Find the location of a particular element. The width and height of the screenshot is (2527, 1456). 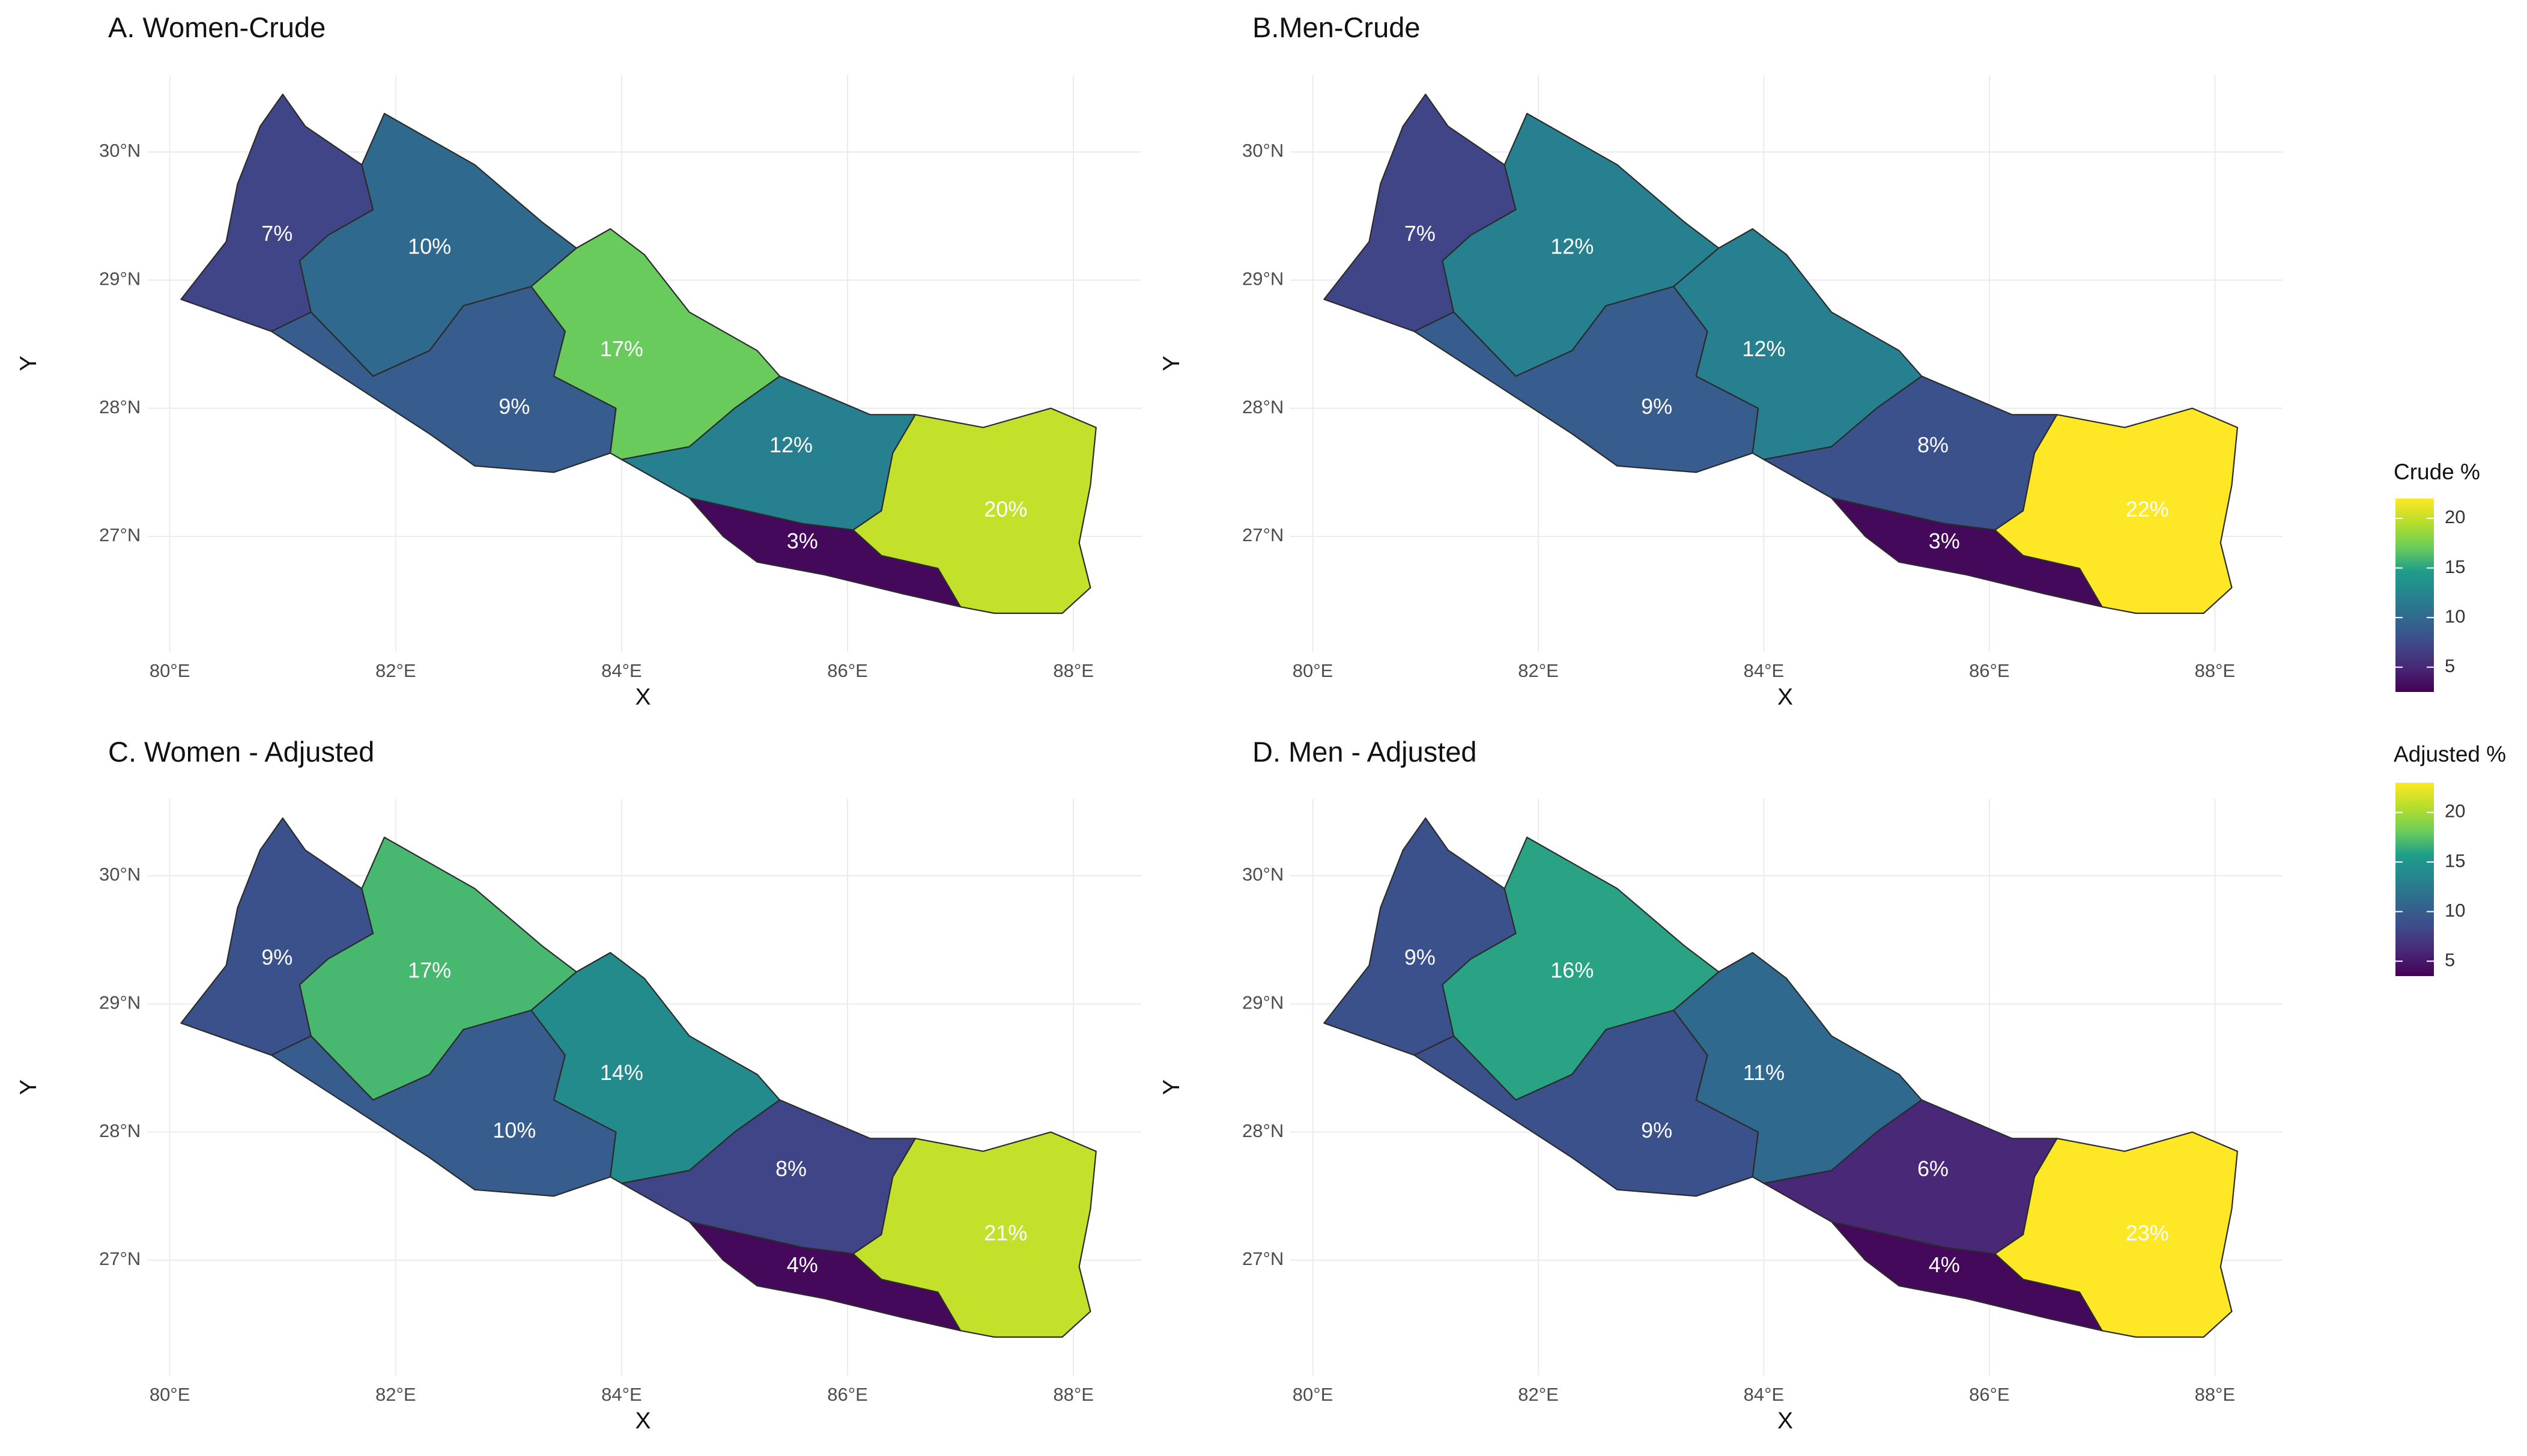

panel-title: C. Women - Adjusted is located at coordinates (241, 752).